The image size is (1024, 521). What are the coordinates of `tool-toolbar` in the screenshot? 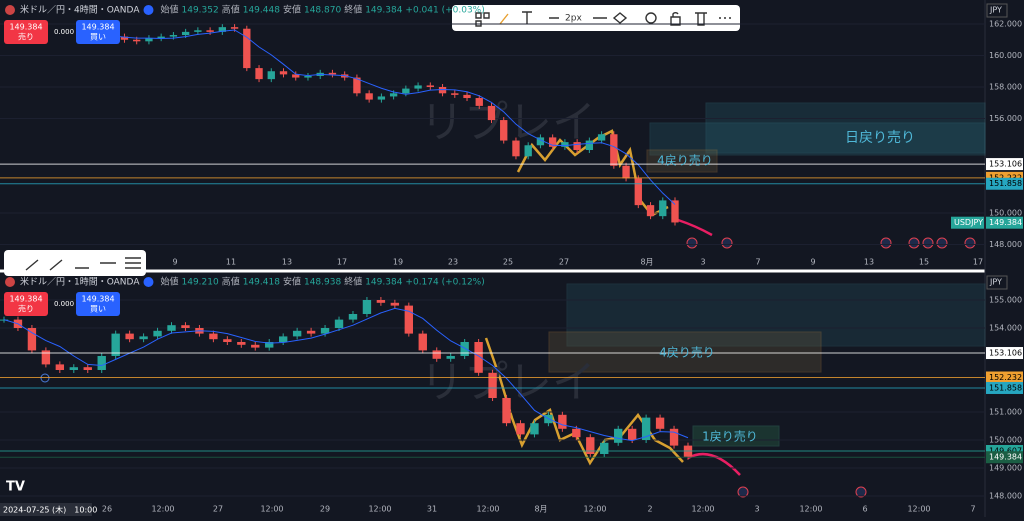 It's located at (75, 263).